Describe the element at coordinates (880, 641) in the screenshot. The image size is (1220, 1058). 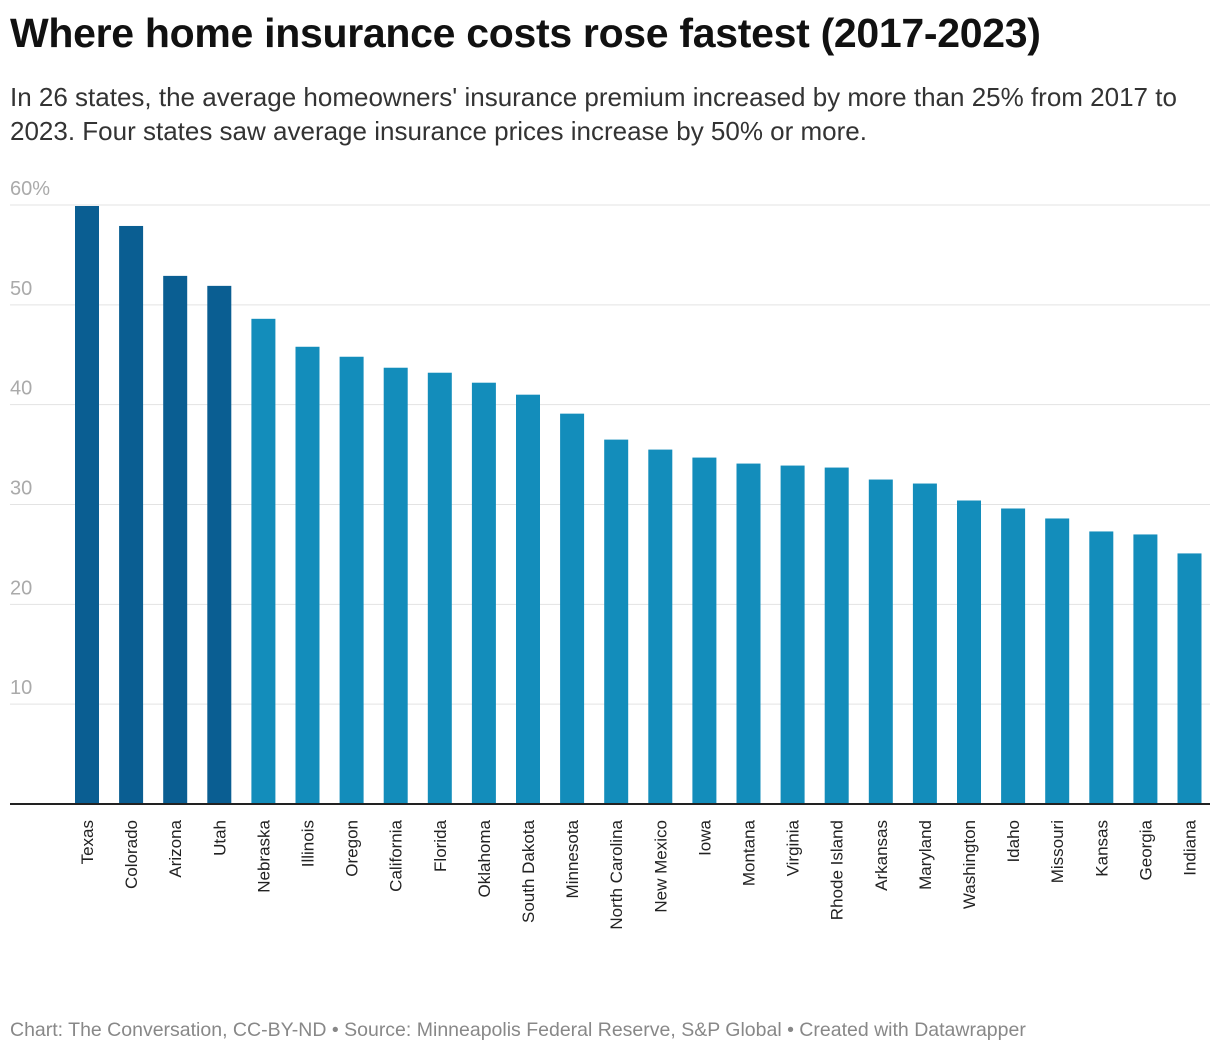
I see `bar-arkansas` at that location.